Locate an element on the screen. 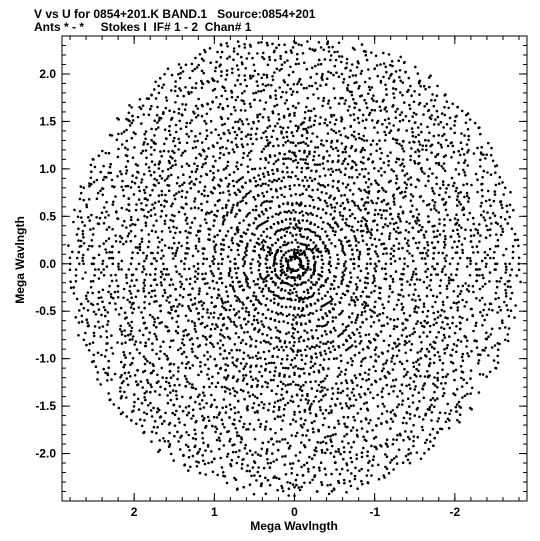  y-tick-label: 0.5 is located at coordinates (47, 216).